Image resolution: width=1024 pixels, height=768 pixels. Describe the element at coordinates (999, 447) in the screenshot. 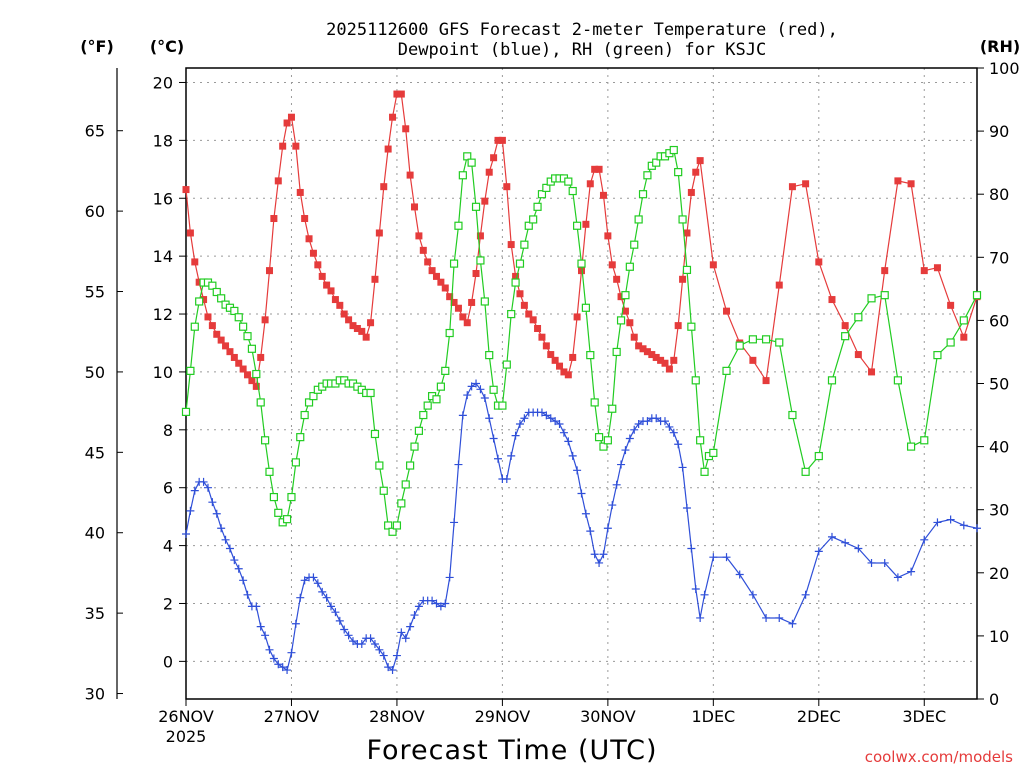

I see `rh-tick-label: 40` at that location.